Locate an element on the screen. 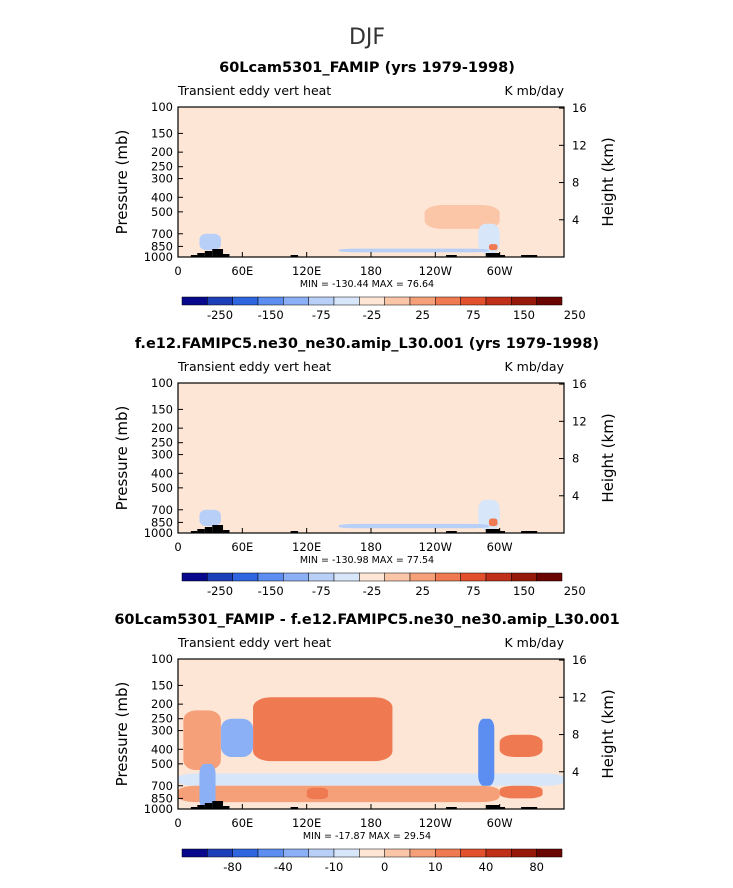  min-max-label: MIN = -130.44 MAX = 76.64 is located at coordinates (367, 284).